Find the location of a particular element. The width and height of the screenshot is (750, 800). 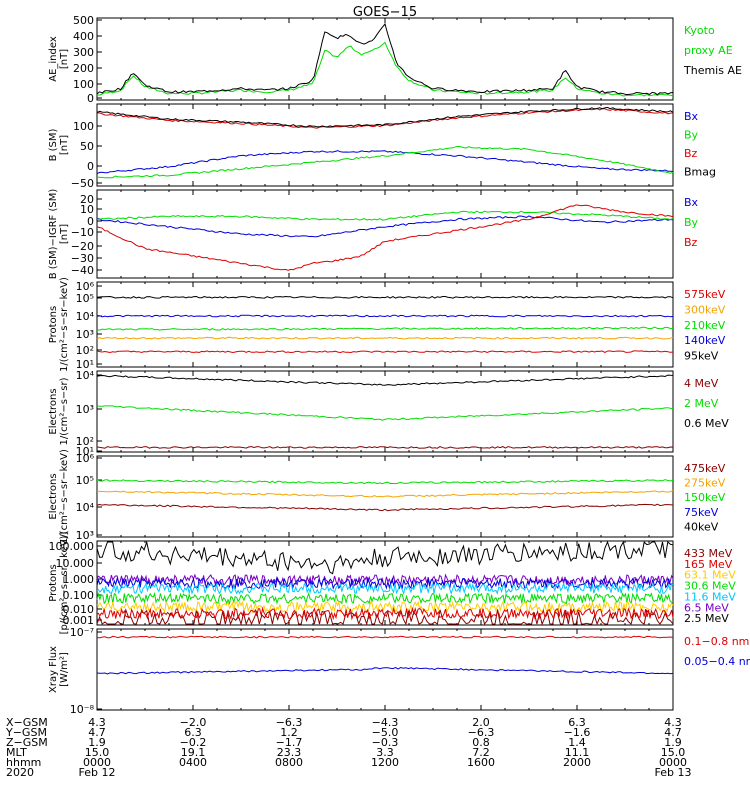

legend-entry: 475keV is located at coordinates (705, 468).